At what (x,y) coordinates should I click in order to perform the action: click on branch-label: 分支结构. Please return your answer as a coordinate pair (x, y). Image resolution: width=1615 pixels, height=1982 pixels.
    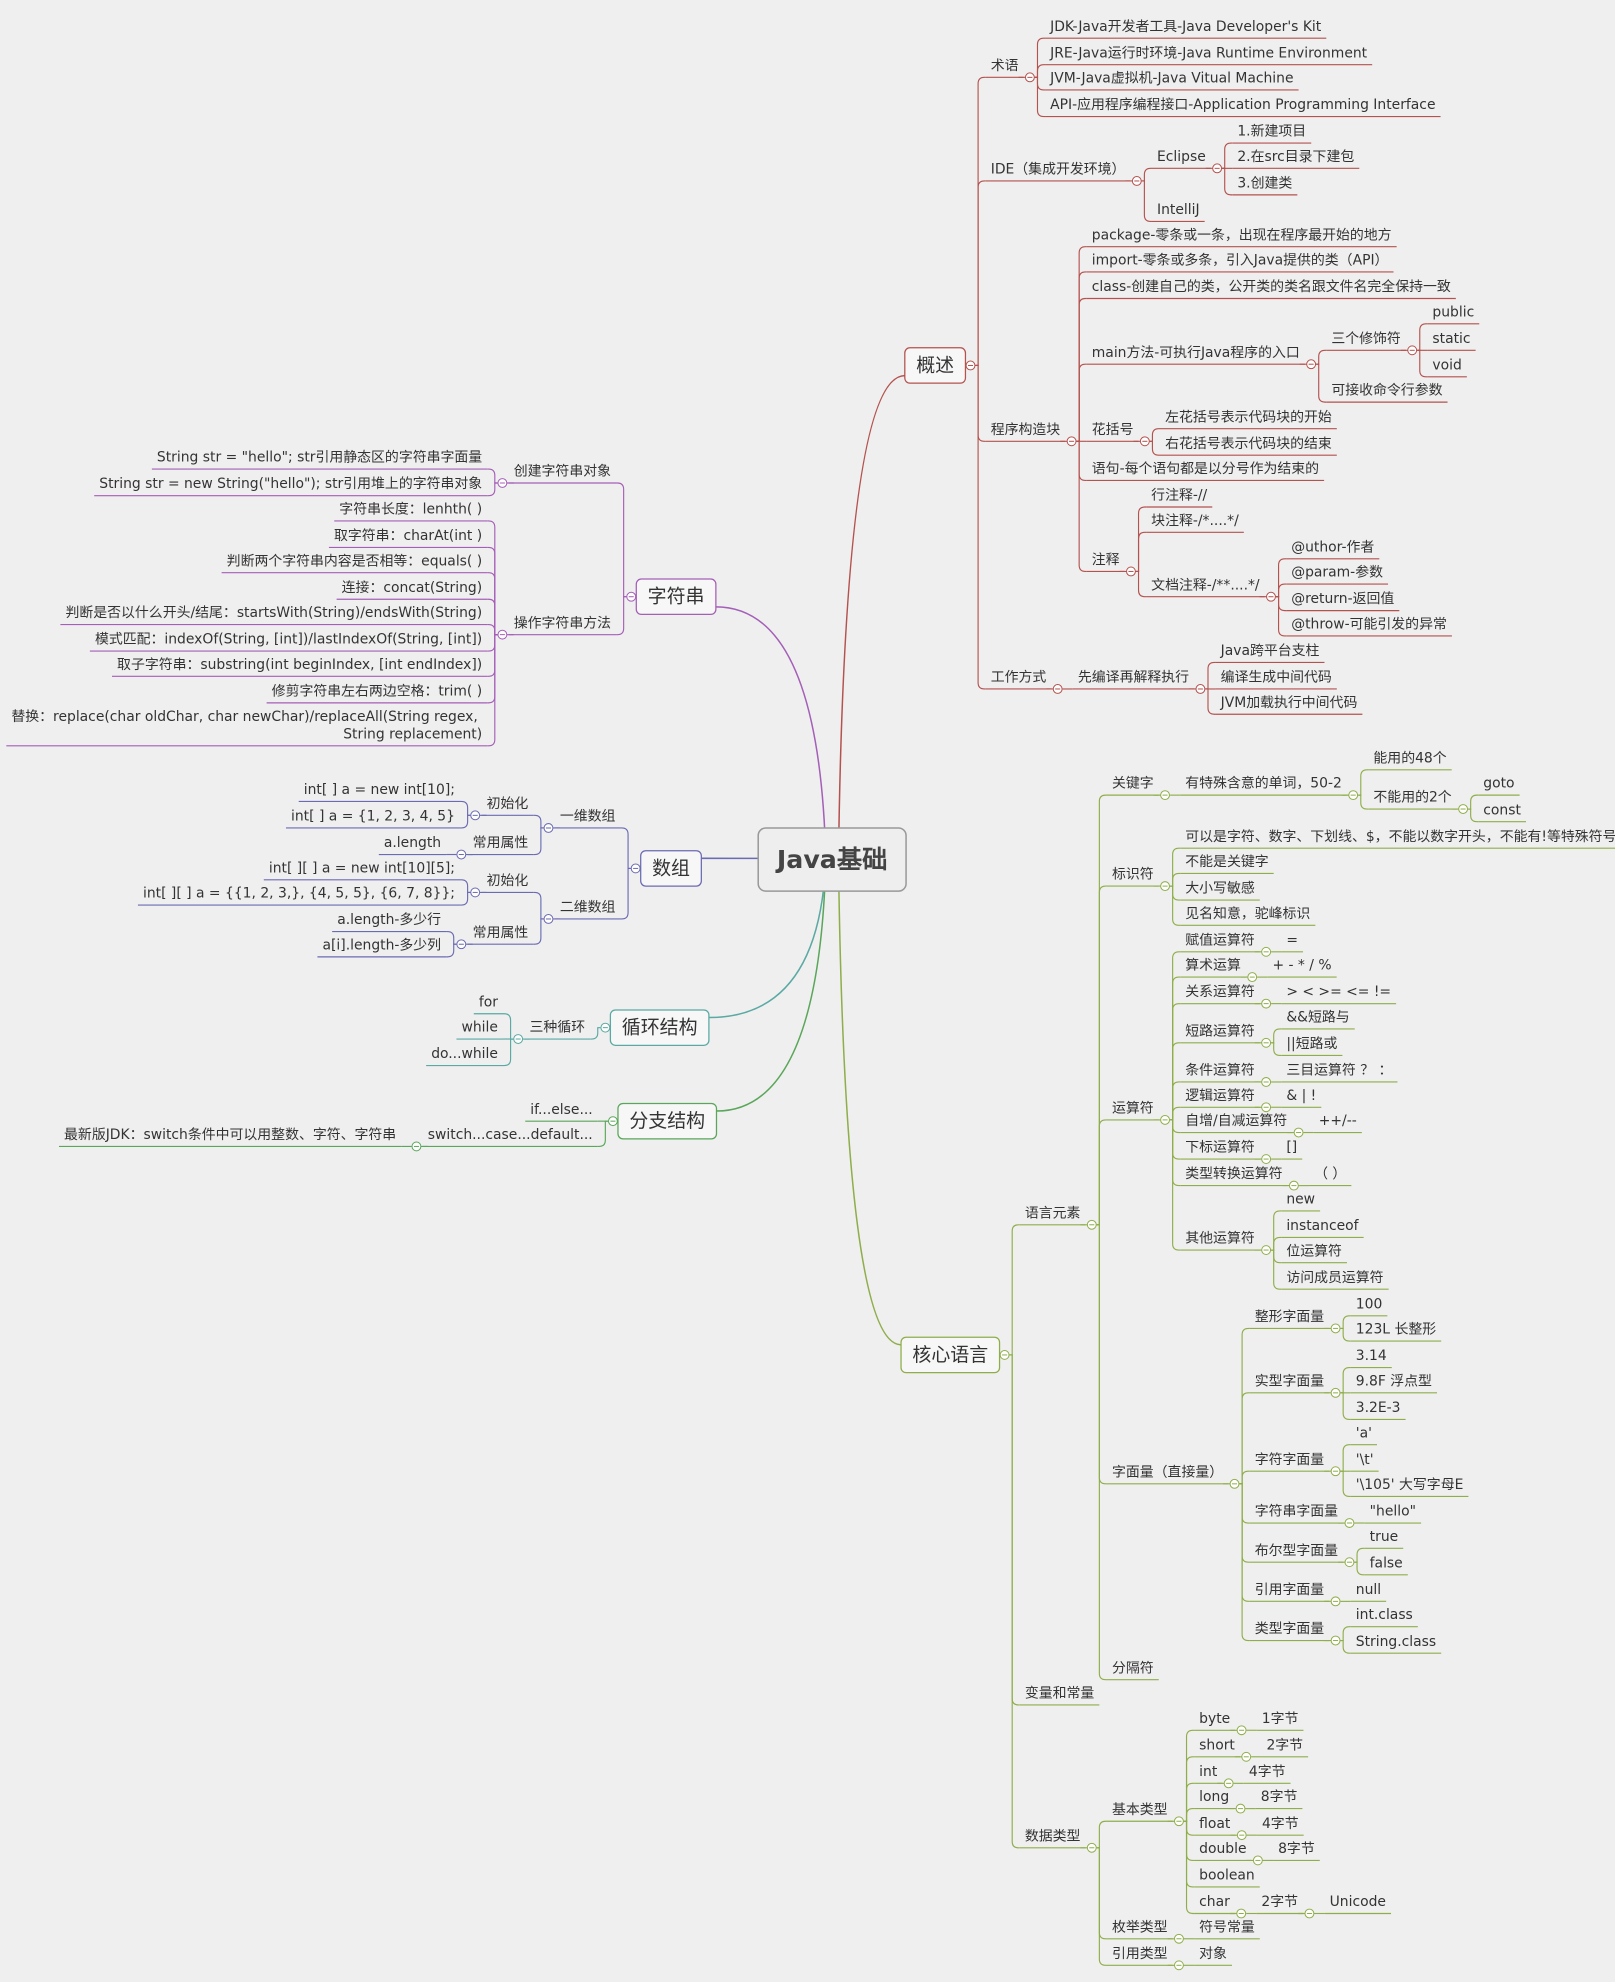
    Looking at the image, I should click on (667, 1121).